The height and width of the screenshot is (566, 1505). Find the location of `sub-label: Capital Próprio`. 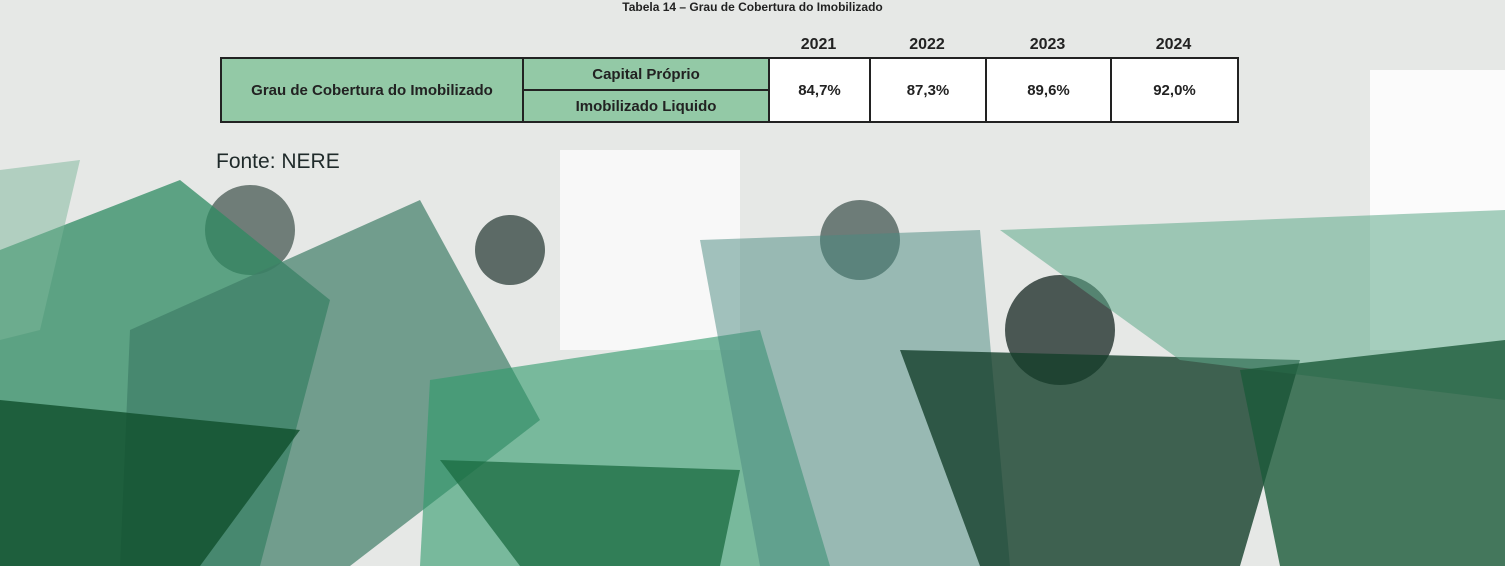

sub-label: Capital Próprio is located at coordinates (646, 74).